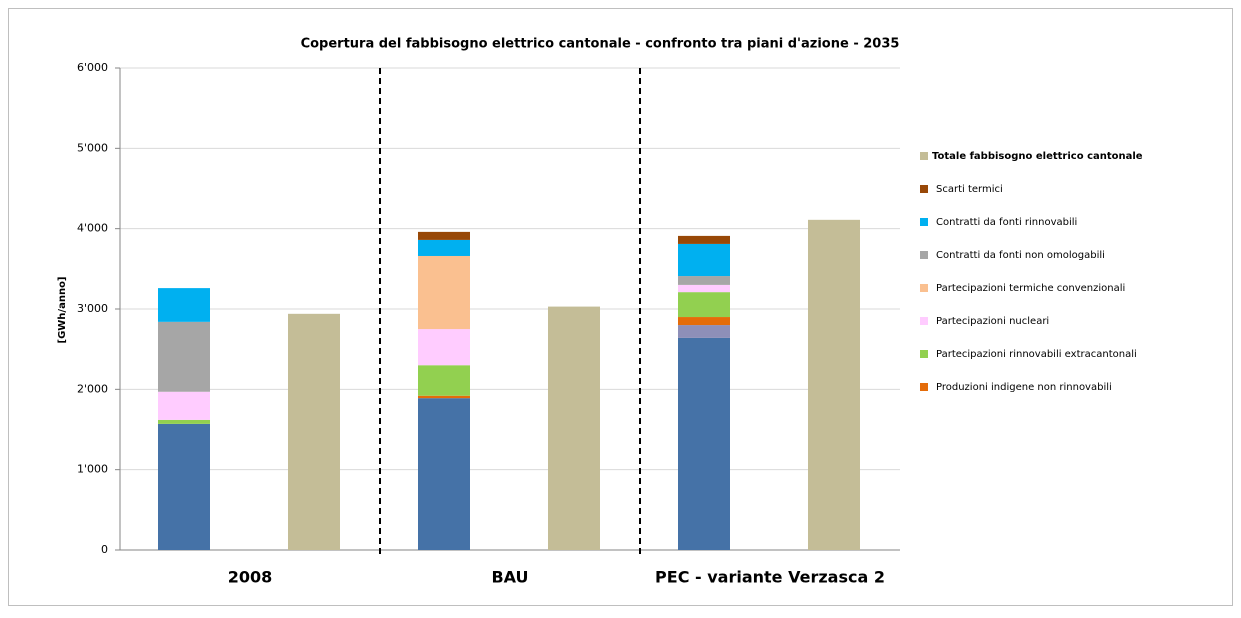 This screenshot has width=1241, height=618. Describe the element at coordinates (92, 388) in the screenshot. I see `y-tick-label: 2'000` at that location.